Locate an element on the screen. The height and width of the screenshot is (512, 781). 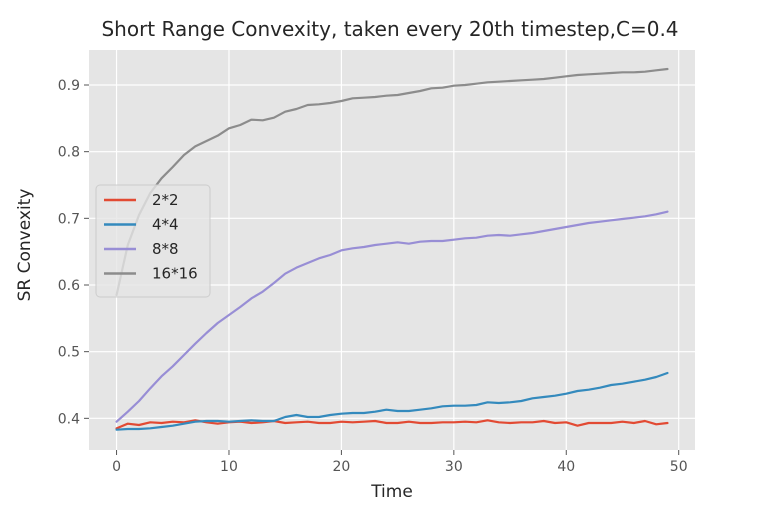
x-tick-label: 10 is located at coordinates (229, 467).